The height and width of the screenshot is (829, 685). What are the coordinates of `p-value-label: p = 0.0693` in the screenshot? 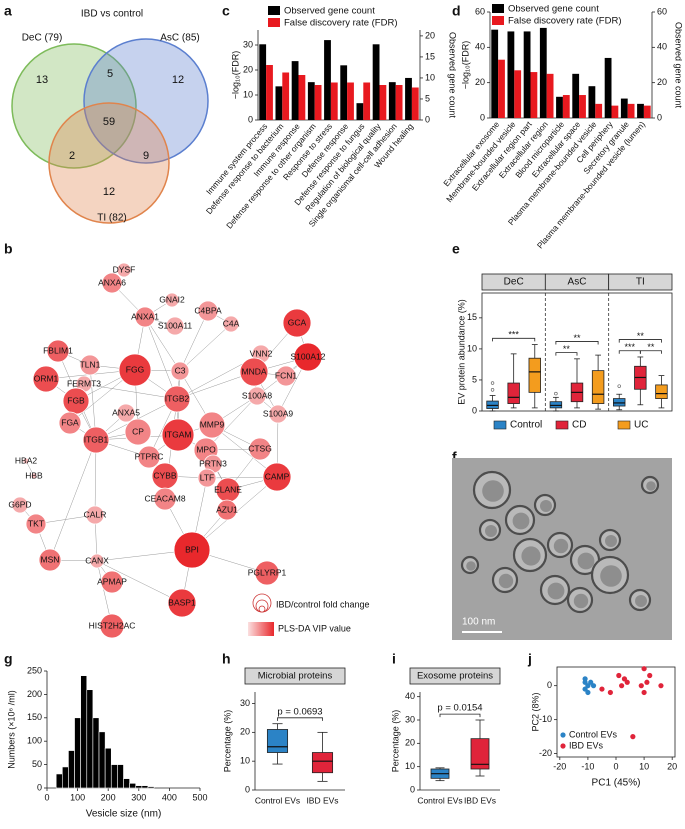 It's located at (299, 711).